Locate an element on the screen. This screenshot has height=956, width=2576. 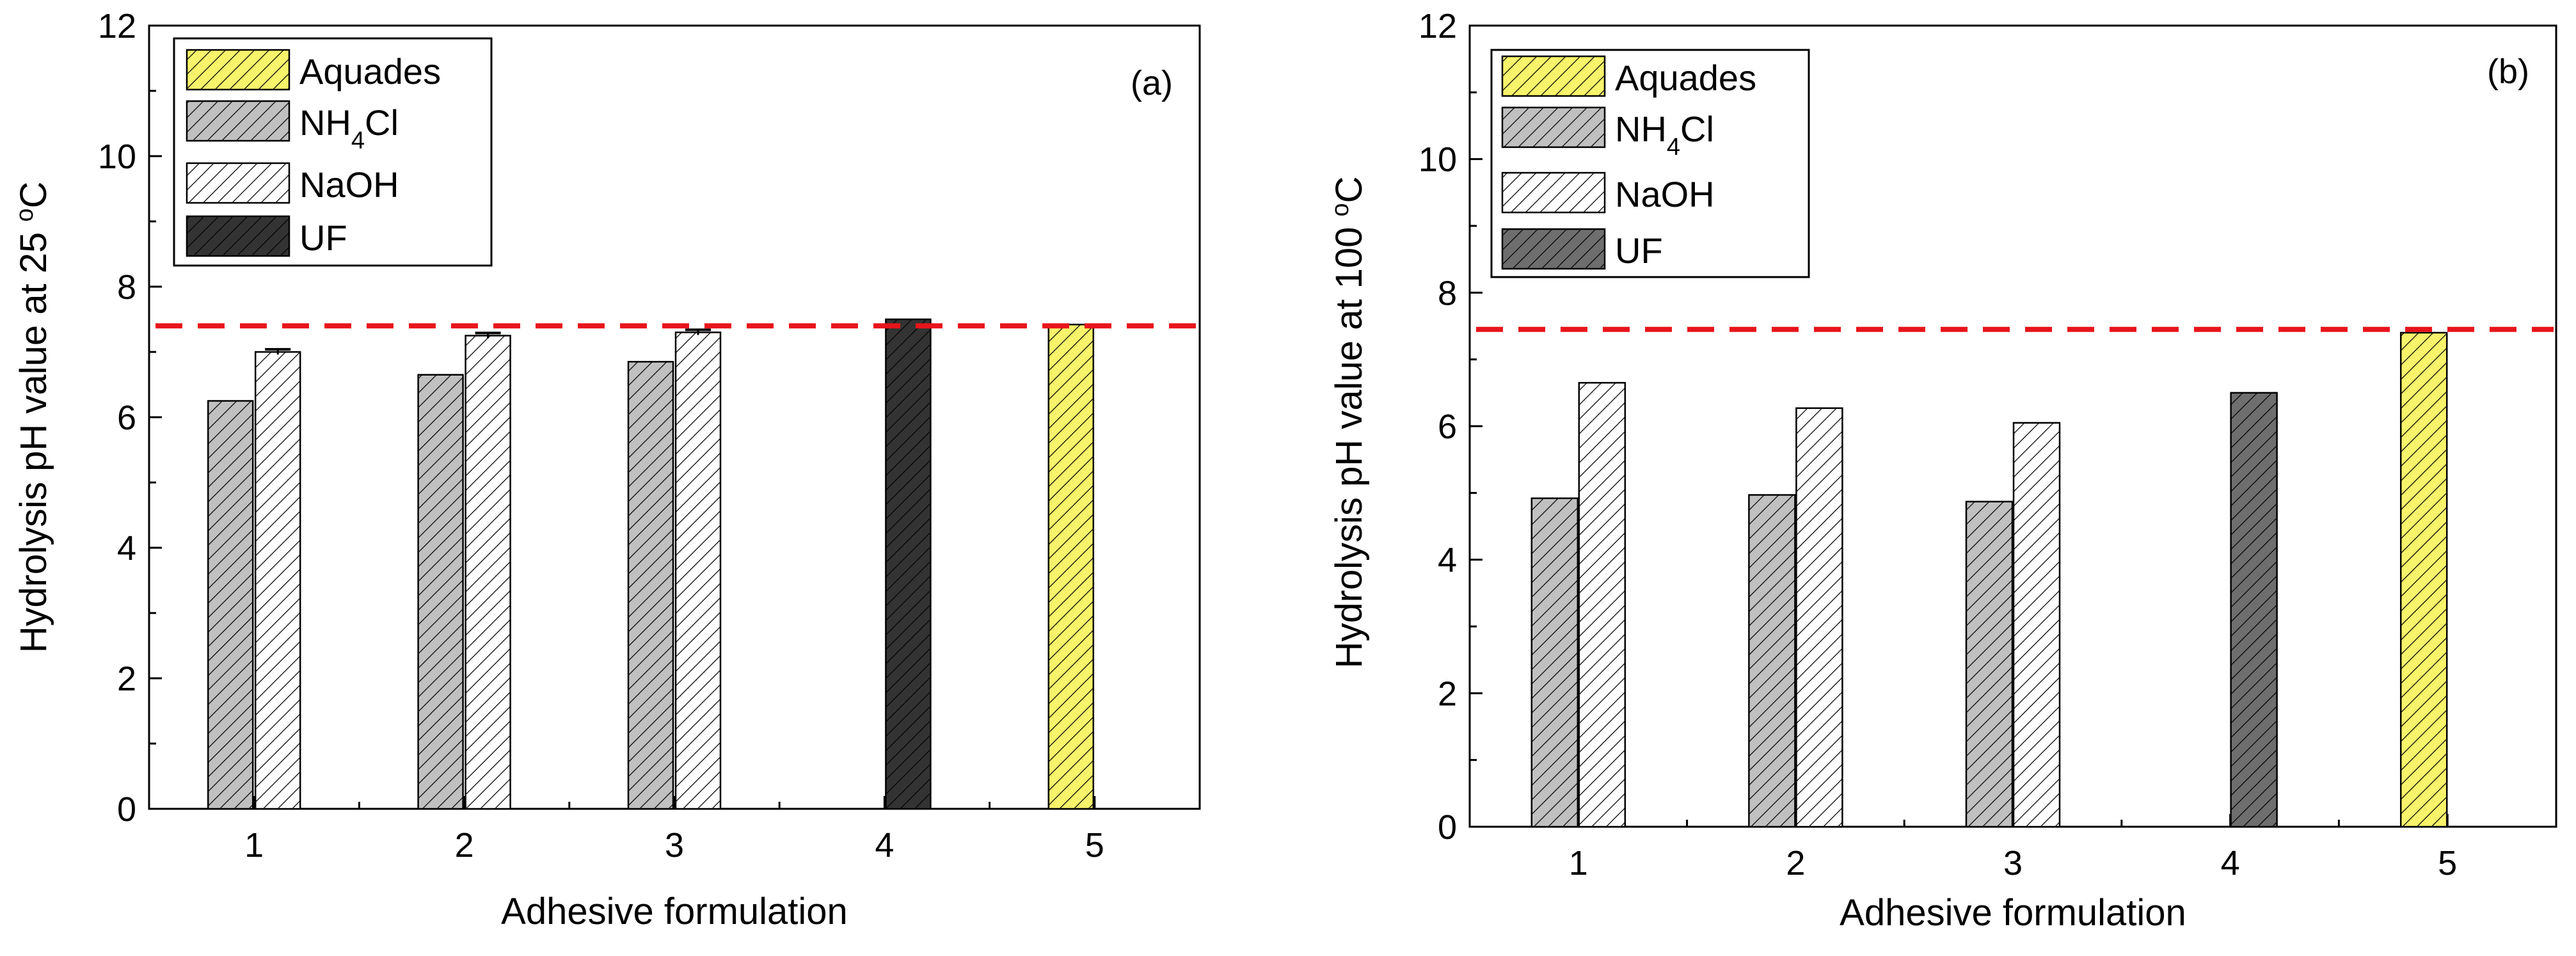
x-axis-ticks-a: 1 2 3 4 5 is located at coordinates (674, 830).